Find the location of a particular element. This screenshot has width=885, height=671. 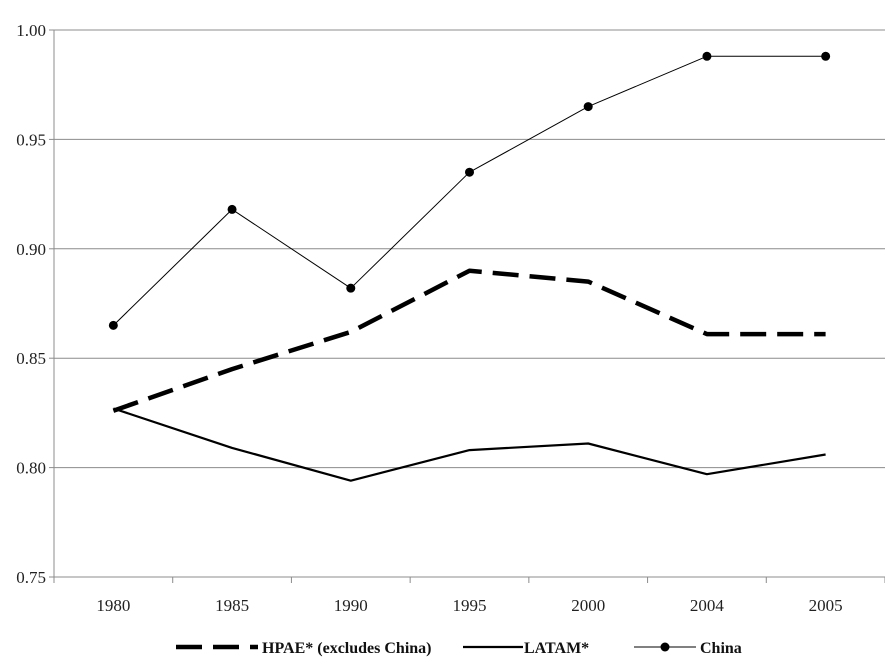

series-line-latam is located at coordinates (469, 444).